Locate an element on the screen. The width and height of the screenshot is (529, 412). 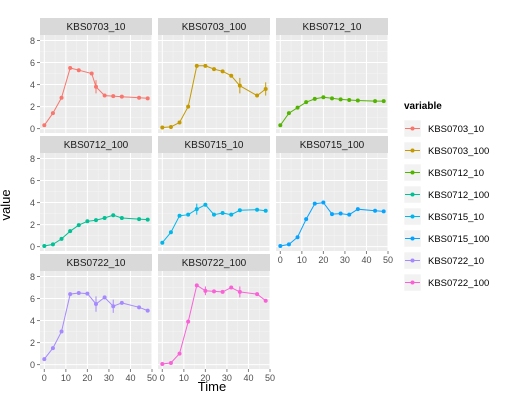
facet-panel: KBS0715_10 is located at coordinates (214, 193).